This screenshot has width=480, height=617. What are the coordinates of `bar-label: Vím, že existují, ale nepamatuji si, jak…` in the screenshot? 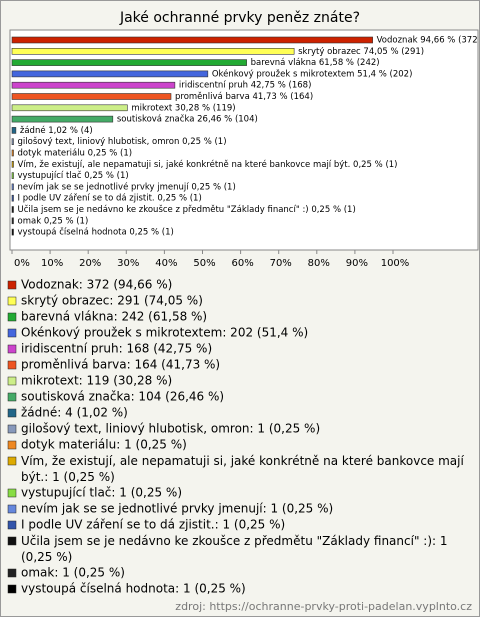 It's located at (208, 164).